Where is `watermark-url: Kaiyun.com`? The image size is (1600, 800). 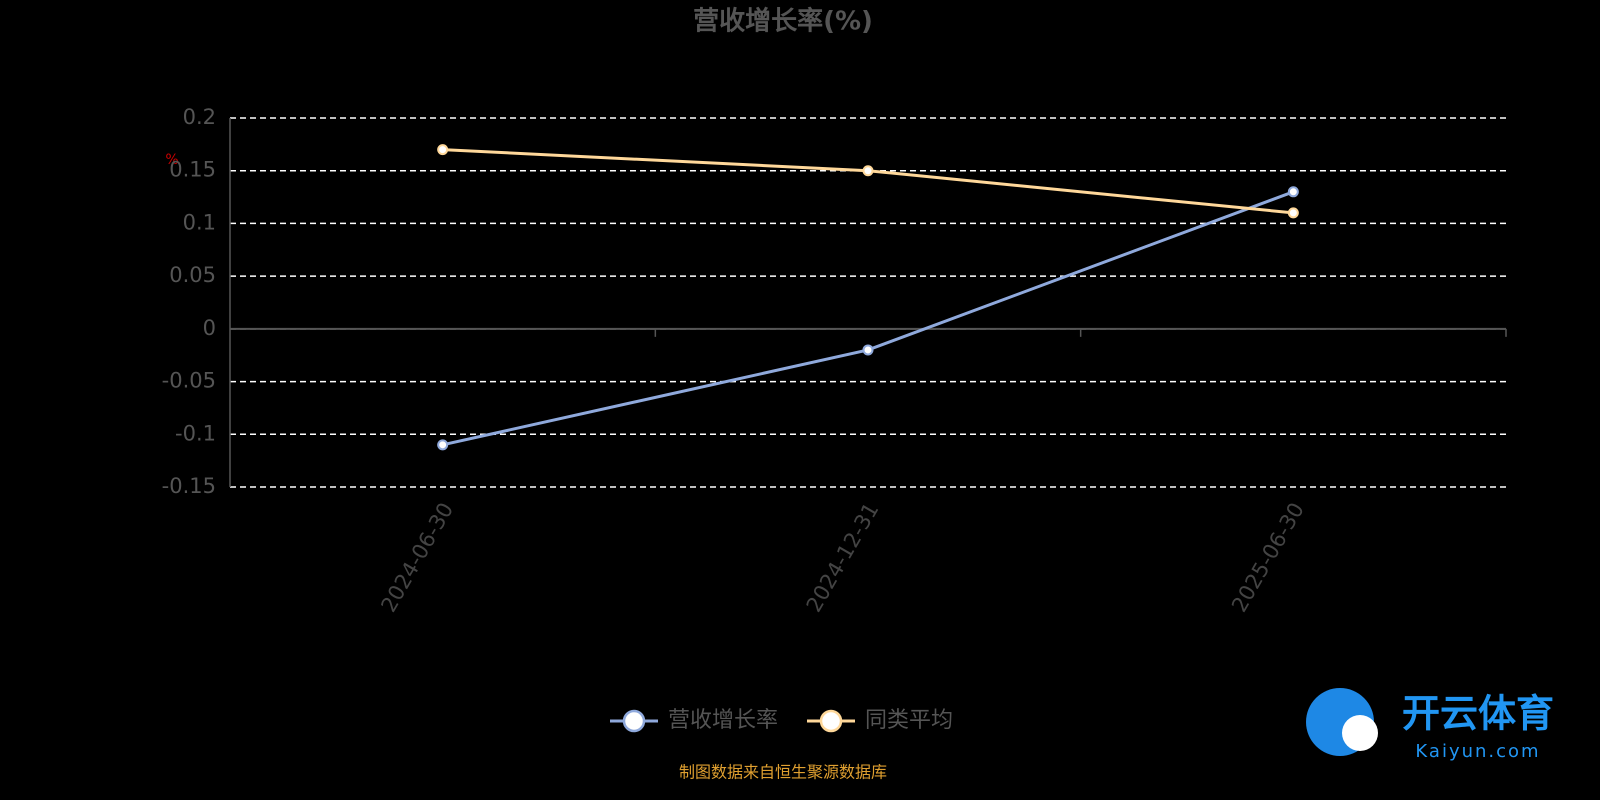 watermark-url: Kaiyun.com is located at coordinates (1477, 751).